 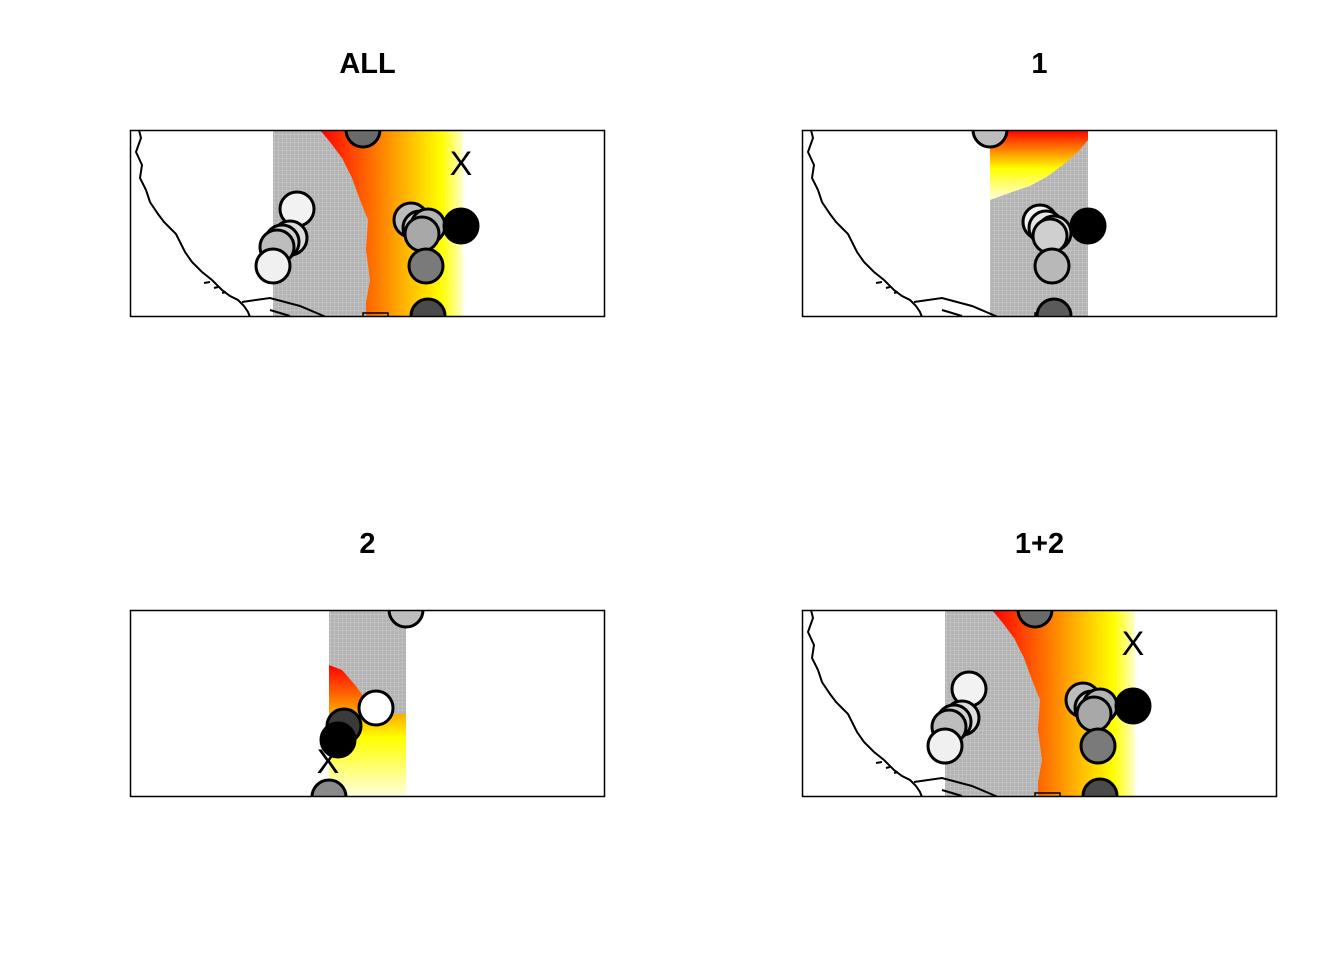 What do you see at coordinates (367, 731) in the screenshot?
I see `heat-region-two` at bounding box center [367, 731].